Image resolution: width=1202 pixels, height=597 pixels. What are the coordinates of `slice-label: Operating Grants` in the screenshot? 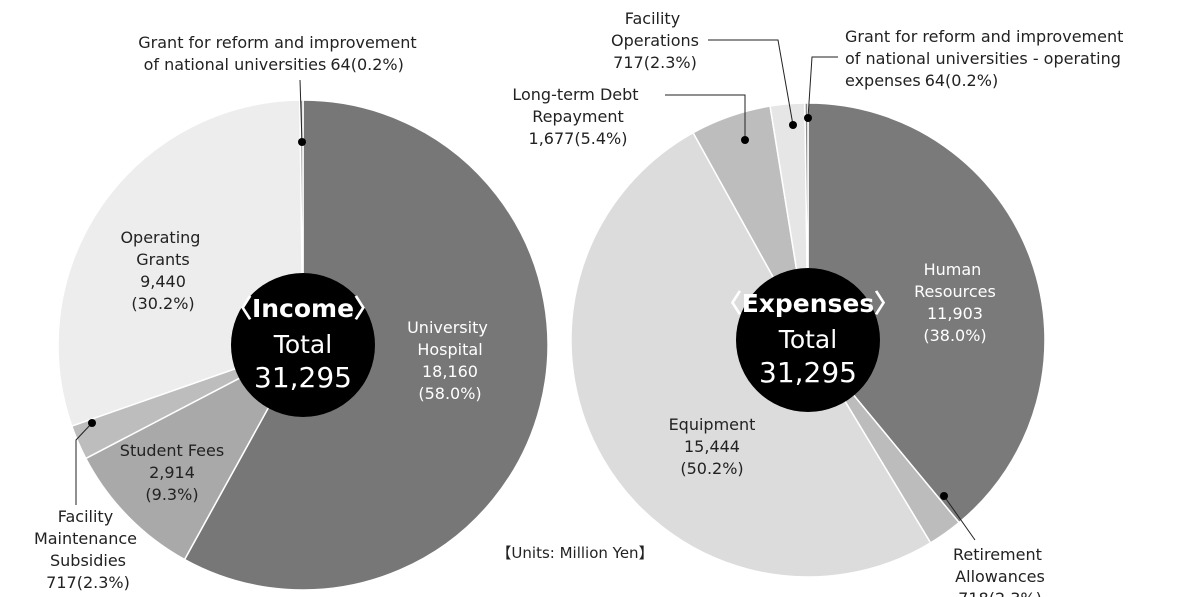 It's located at (162, 248).